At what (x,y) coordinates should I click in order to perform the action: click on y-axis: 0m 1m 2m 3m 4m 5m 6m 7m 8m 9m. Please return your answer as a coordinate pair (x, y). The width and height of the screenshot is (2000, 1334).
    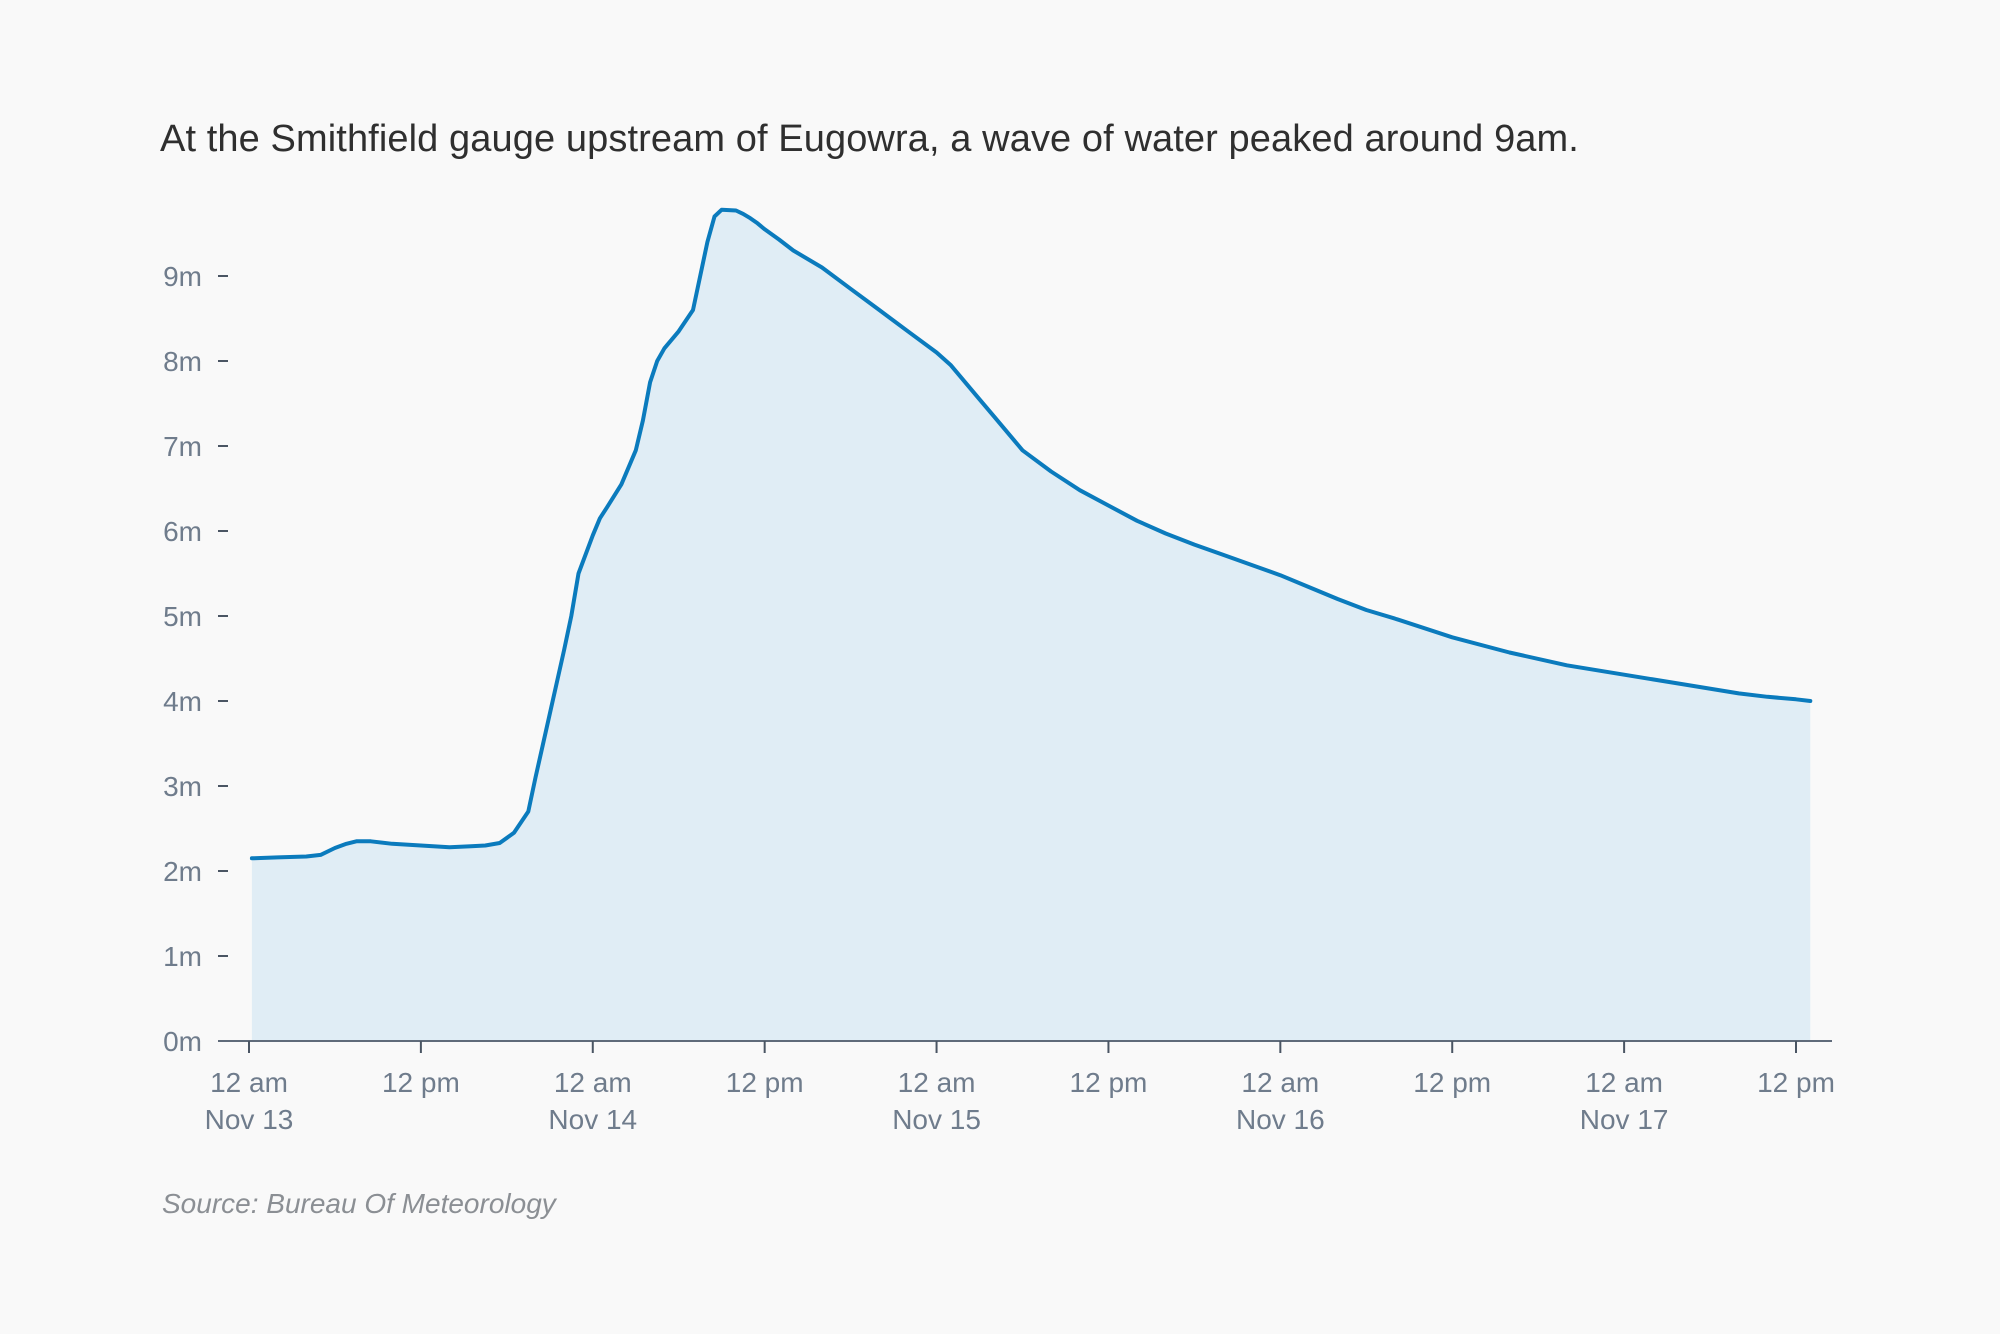
    Looking at the image, I should click on (195, 659).